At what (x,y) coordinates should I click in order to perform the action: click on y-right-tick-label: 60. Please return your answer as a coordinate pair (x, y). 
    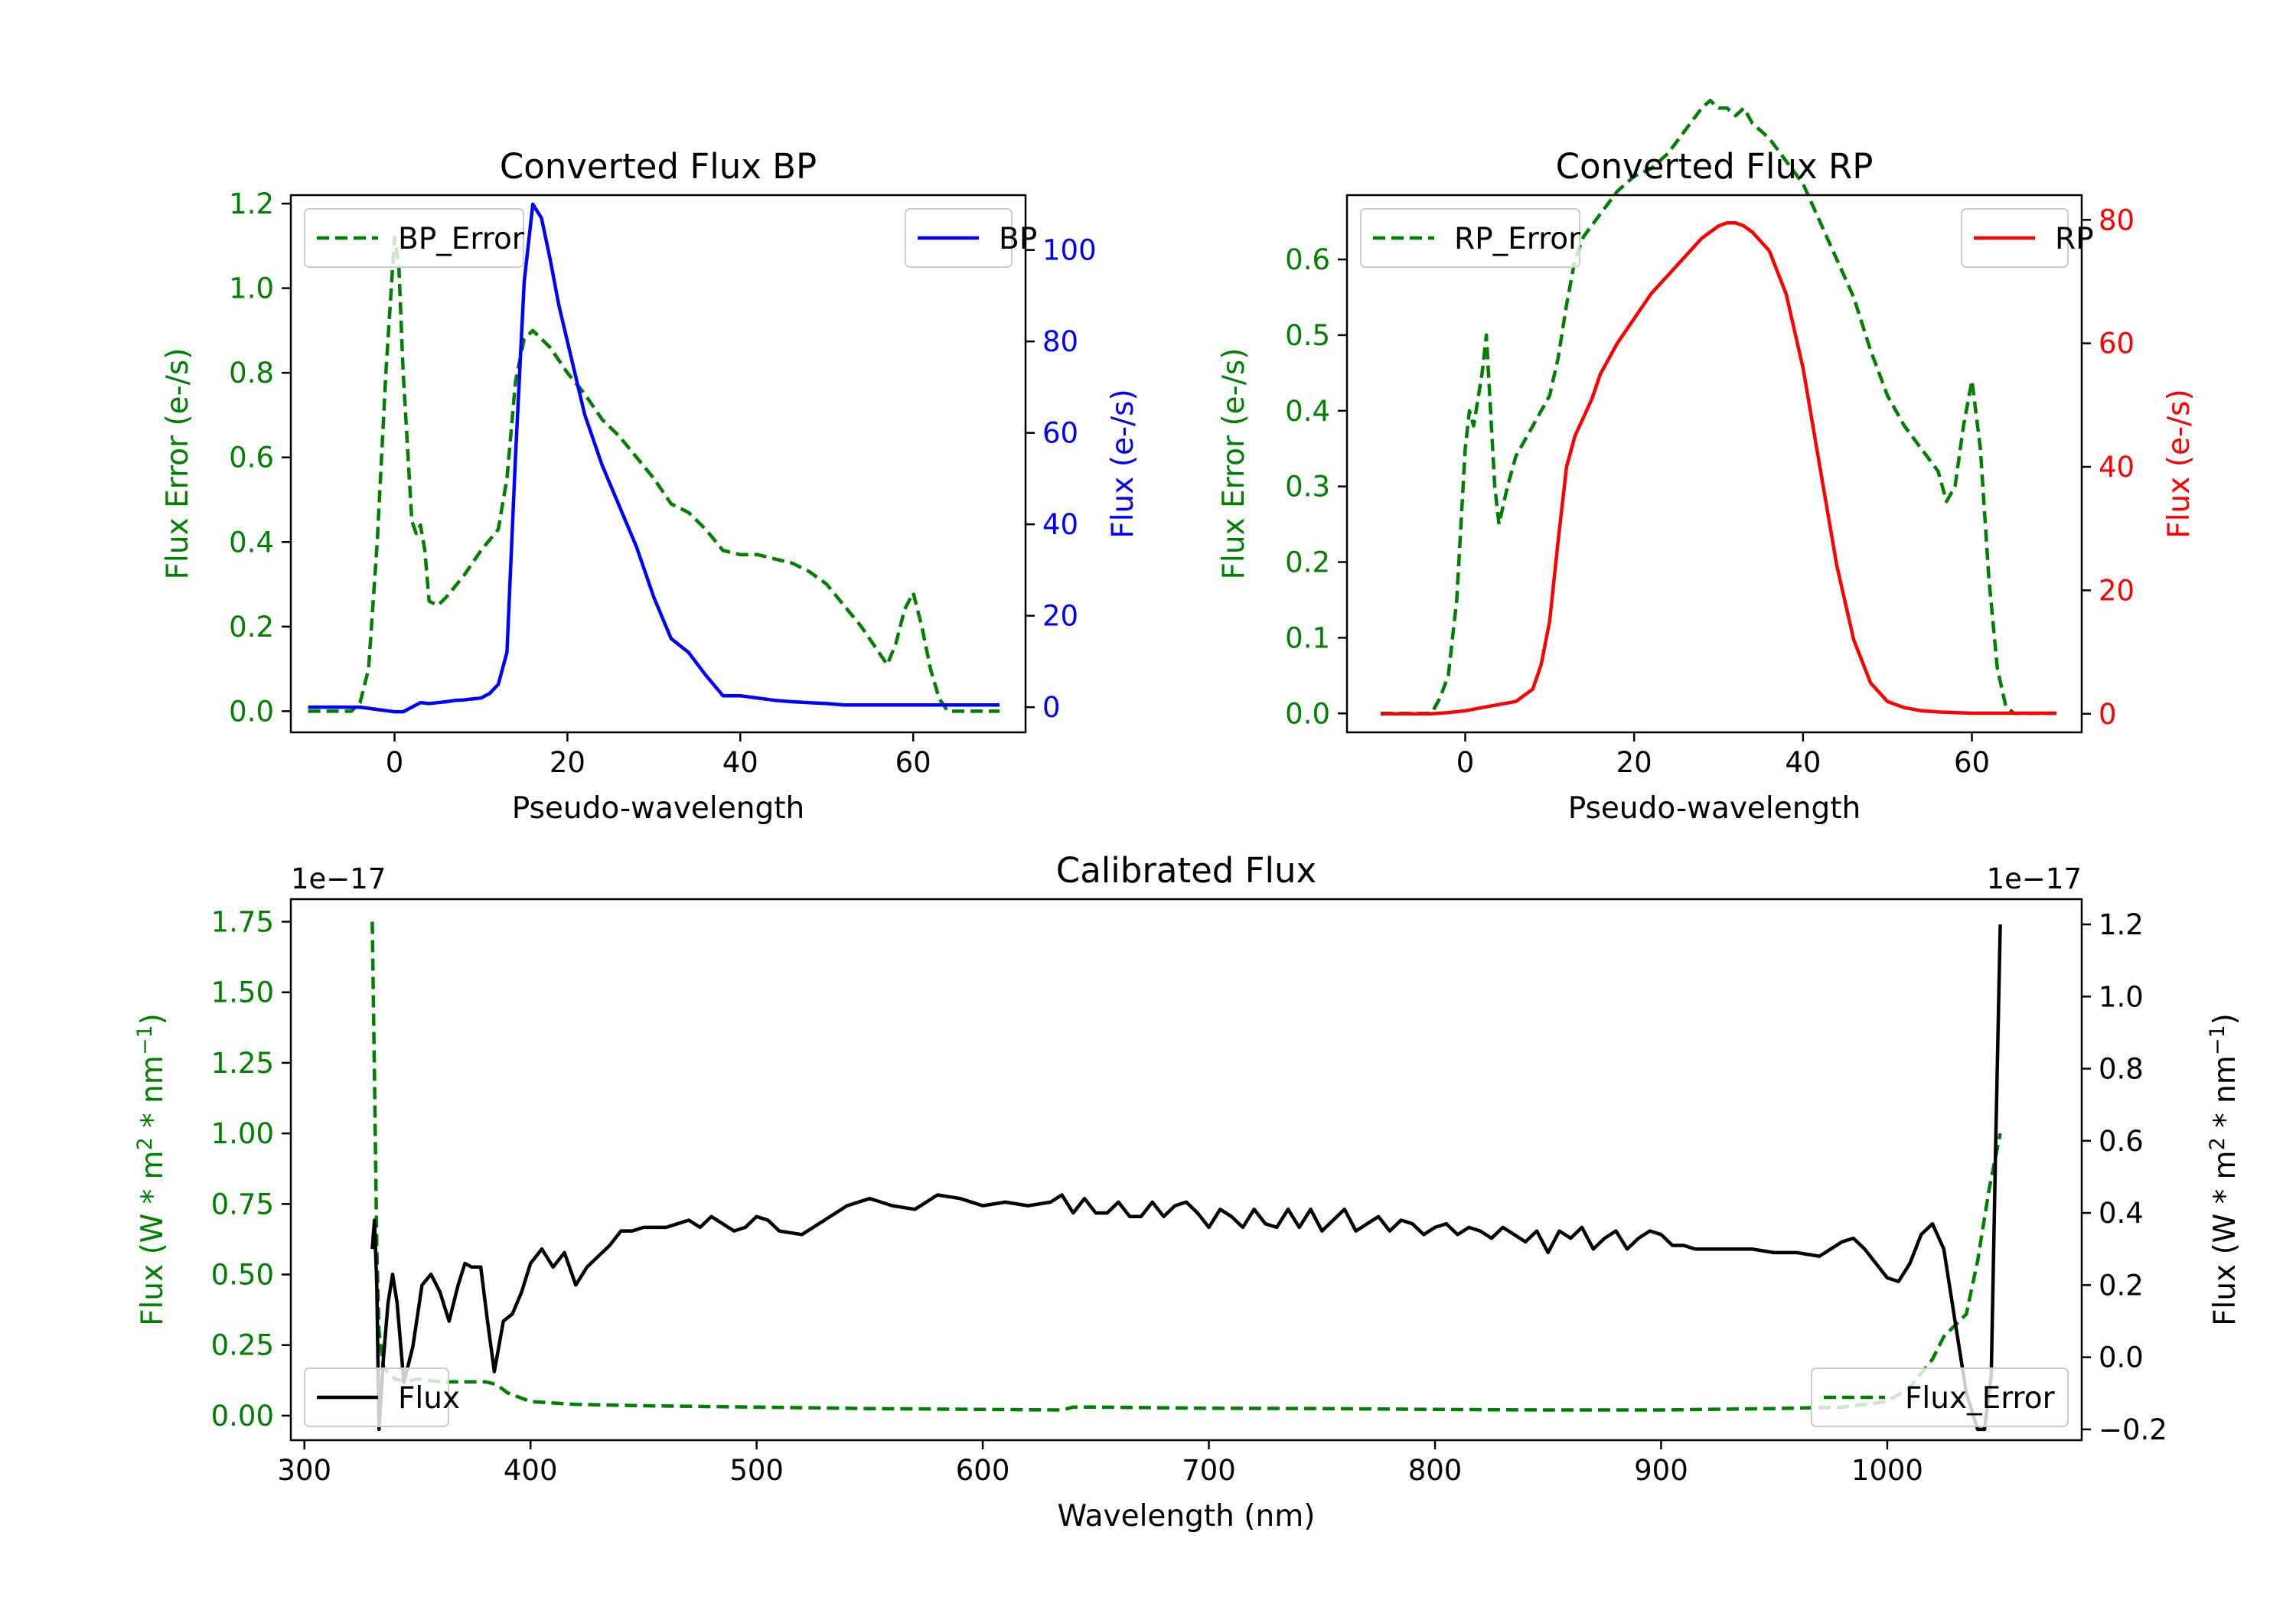
    Looking at the image, I should click on (2117, 344).